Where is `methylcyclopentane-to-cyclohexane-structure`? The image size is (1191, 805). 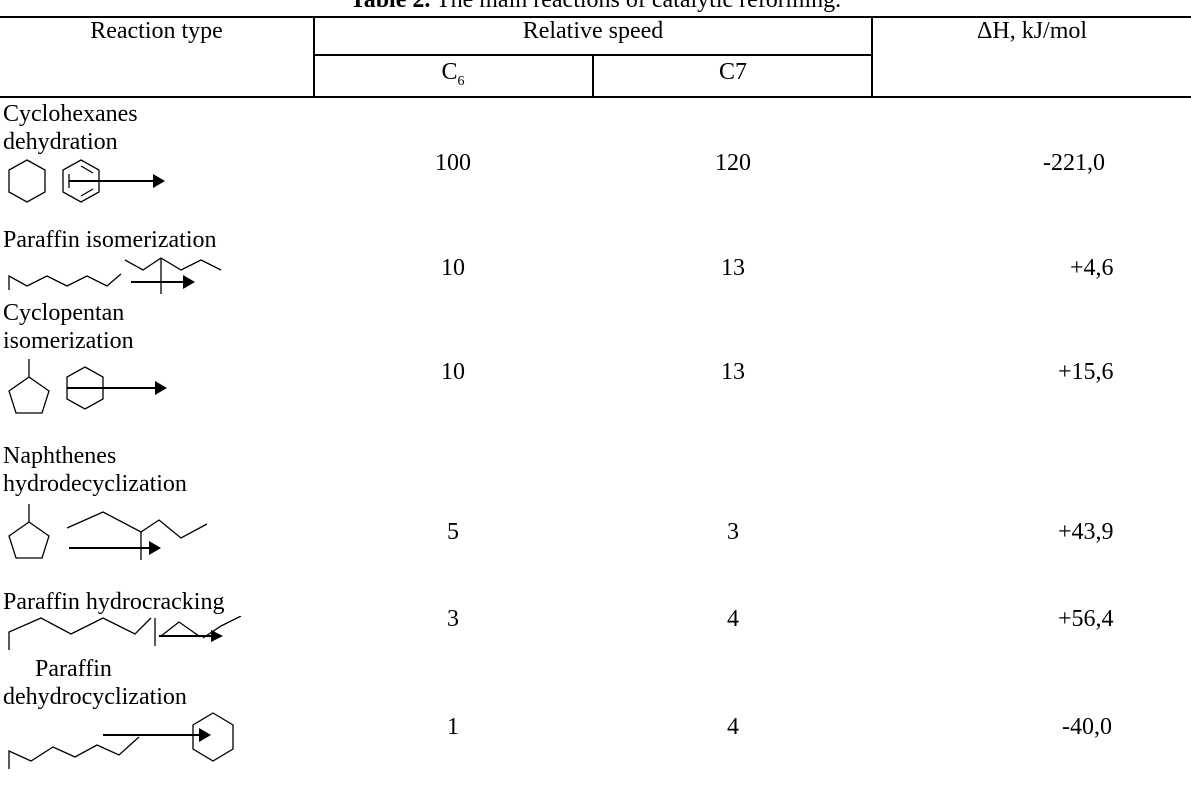 methylcyclopentane-to-cyclohexane-structure is located at coordinates (87, 386).